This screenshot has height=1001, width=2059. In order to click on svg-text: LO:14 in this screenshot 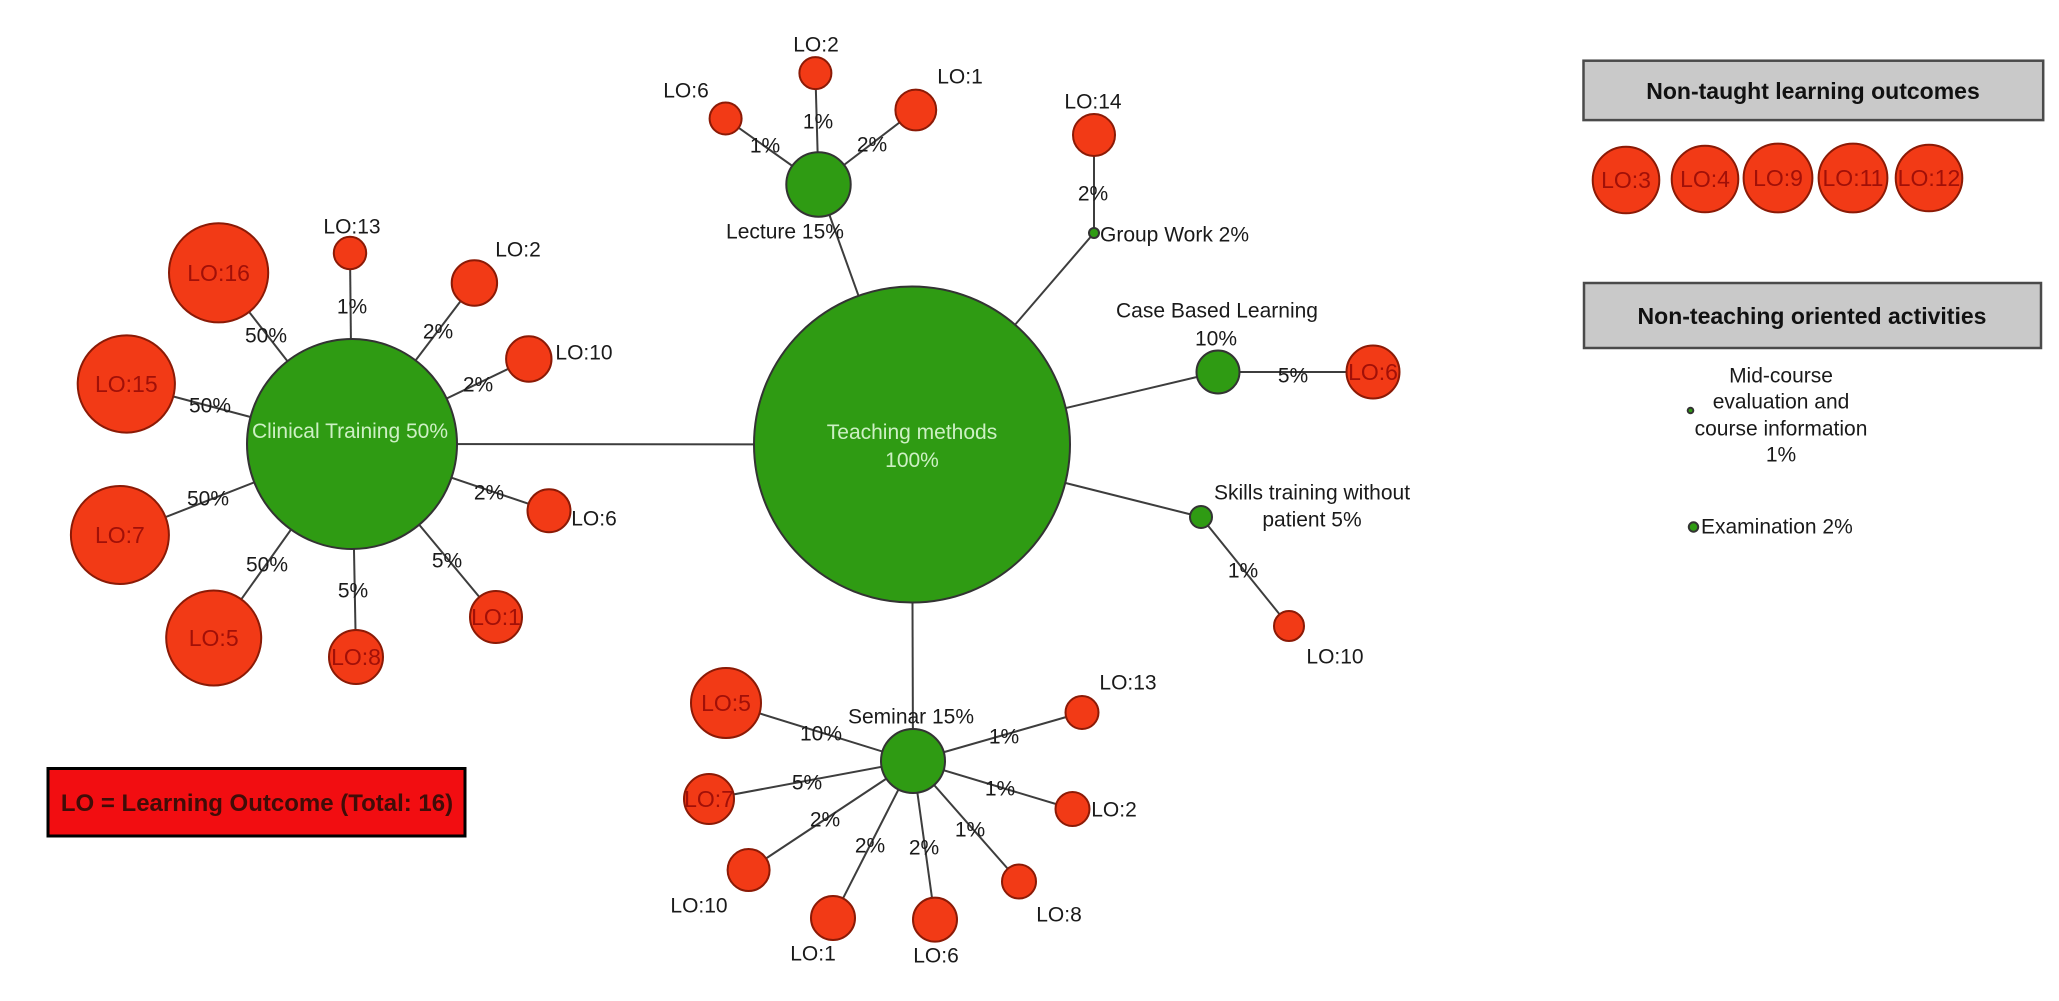, I will do `click(1093, 102)`.